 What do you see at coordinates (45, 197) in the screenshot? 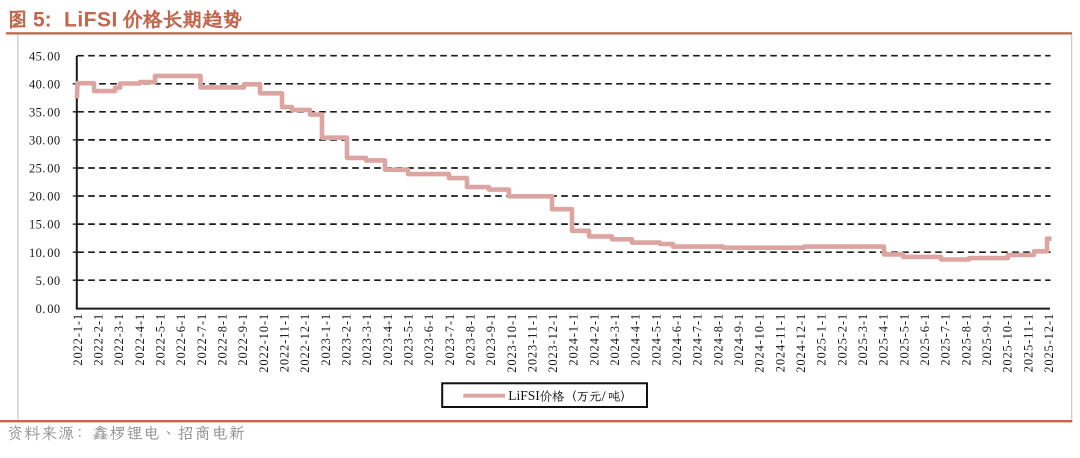
I see `svg-text: 20.00` at bounding box center [45, 197].